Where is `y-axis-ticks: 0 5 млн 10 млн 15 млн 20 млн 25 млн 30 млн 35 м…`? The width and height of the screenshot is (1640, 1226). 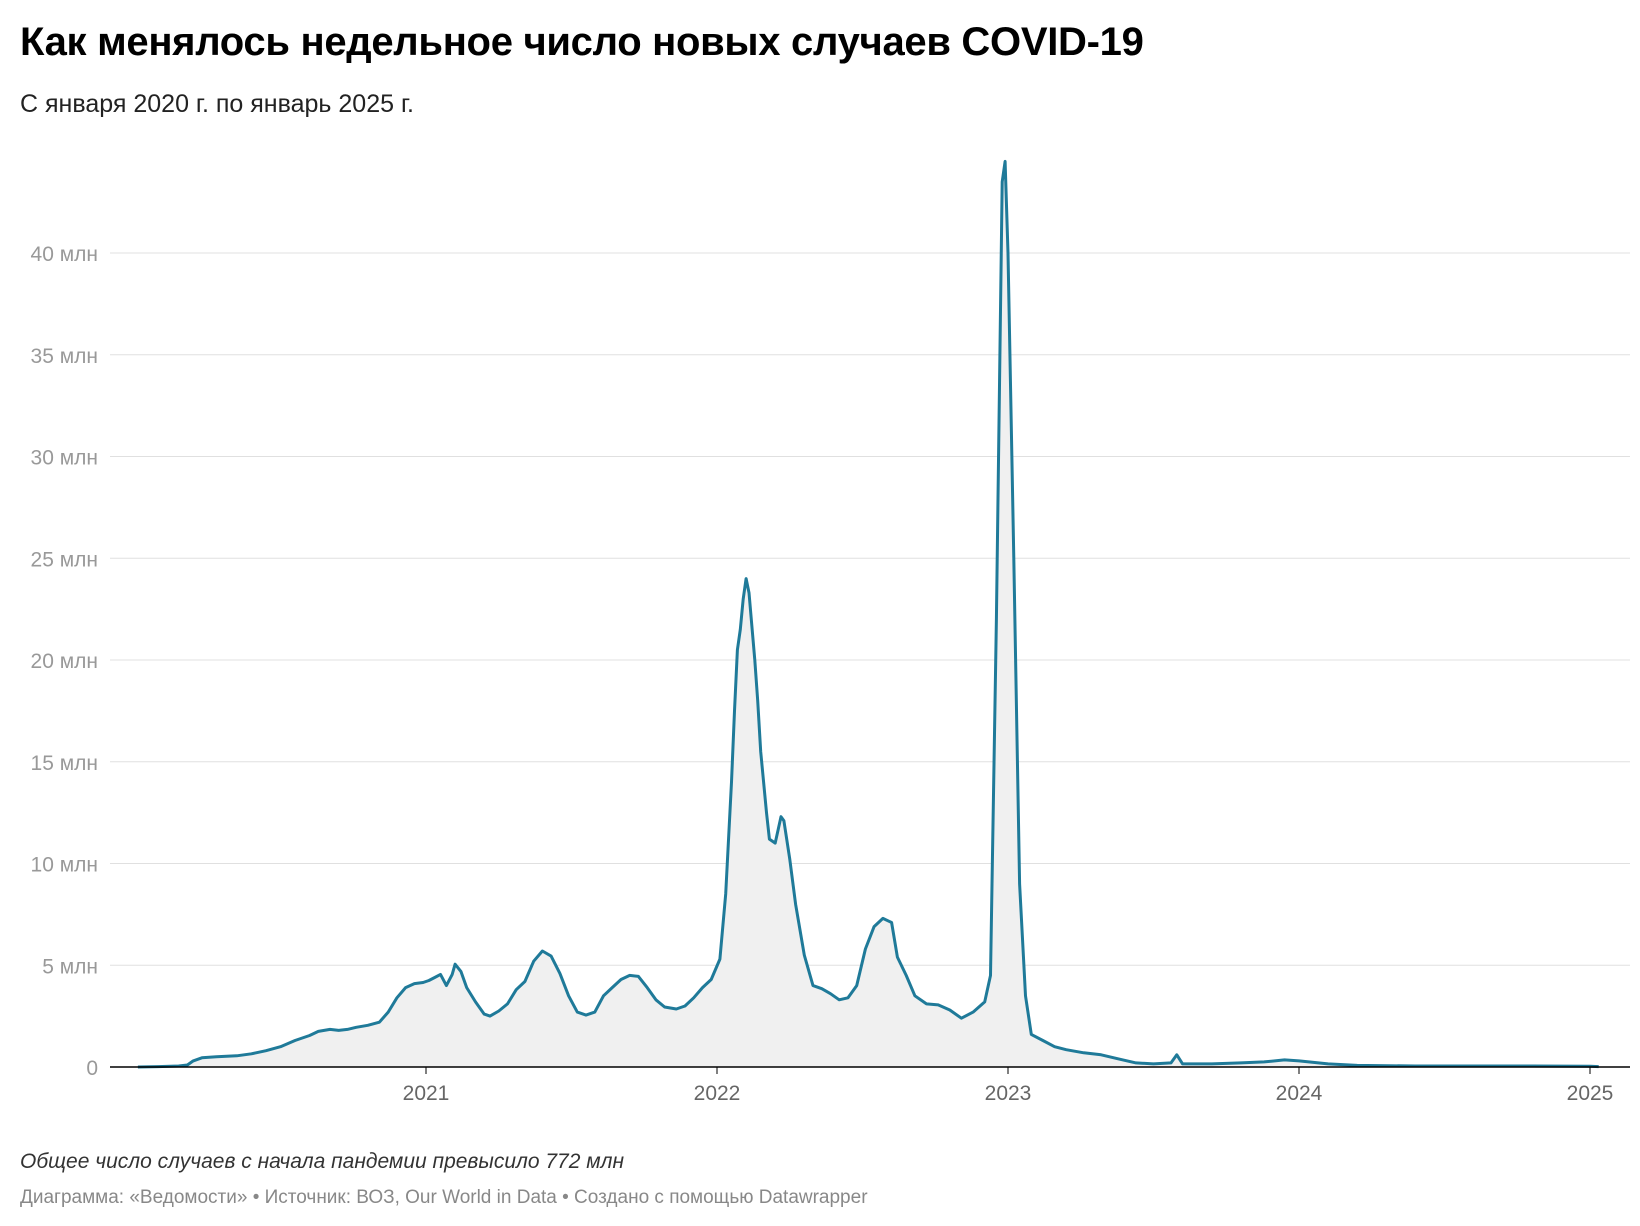 y-axis-ticks: 0 5 млн 10 млн 15 млн 20 млн 25 млн 30 млн 35 м… is located at coordinates (64, 661).